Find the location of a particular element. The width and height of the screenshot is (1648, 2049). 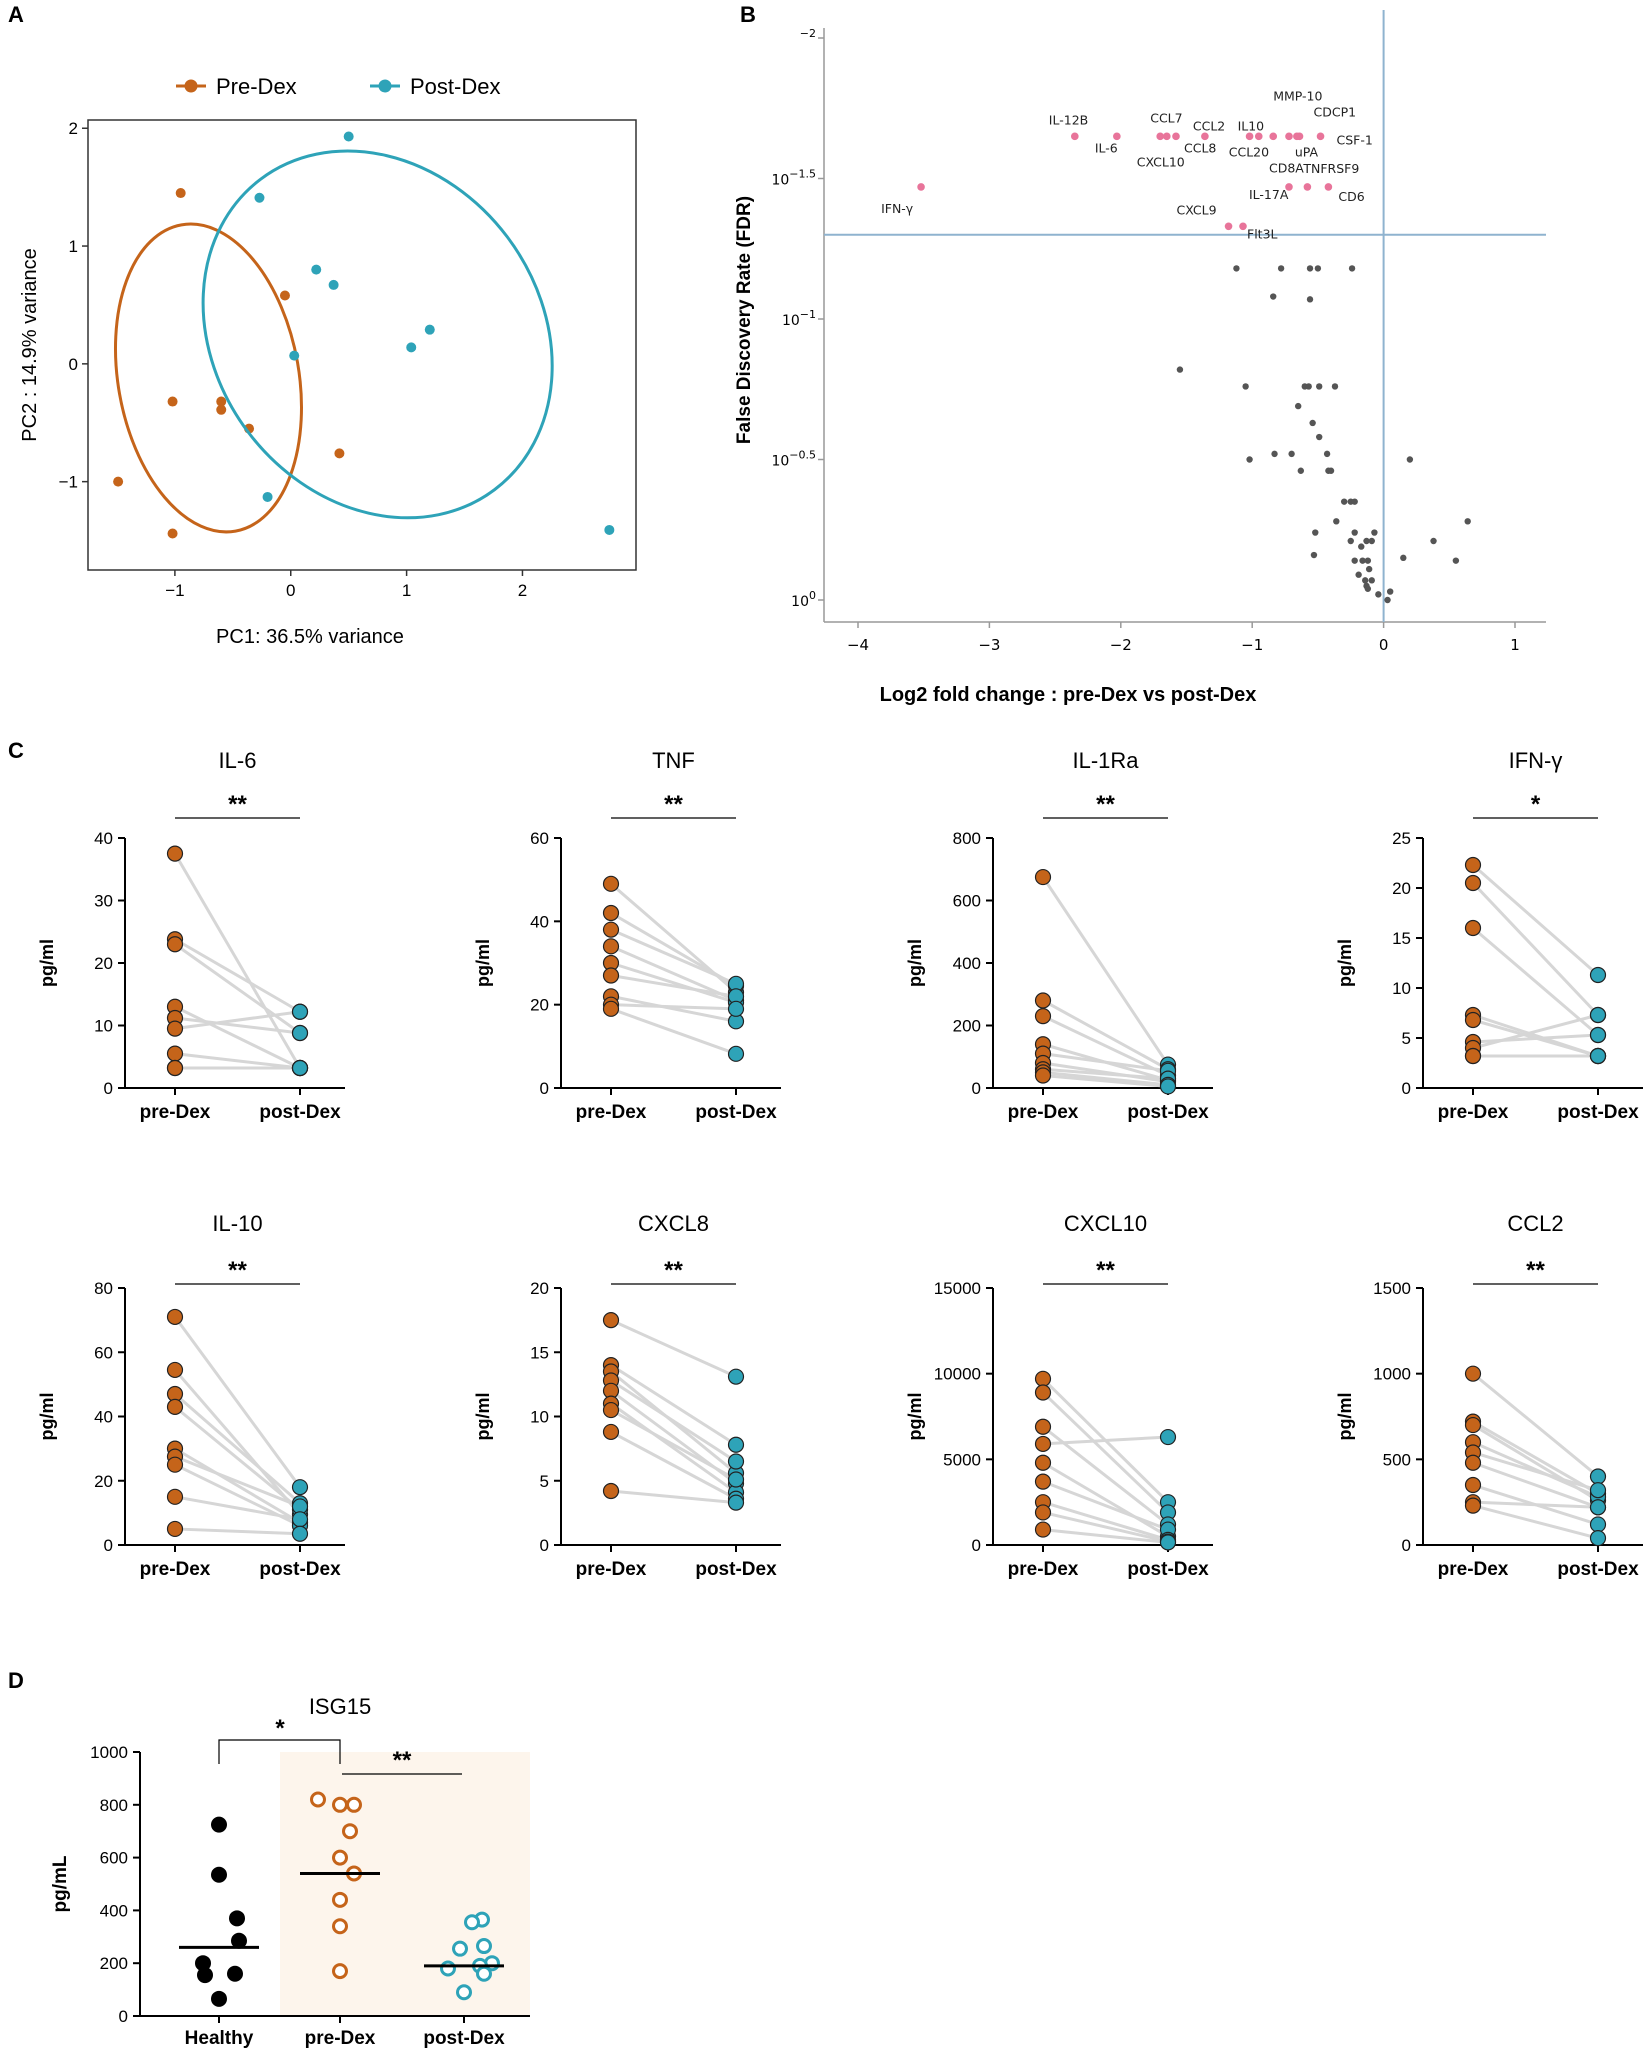

x-tick-label: post-Dex is located at coordinates (464, 2038).